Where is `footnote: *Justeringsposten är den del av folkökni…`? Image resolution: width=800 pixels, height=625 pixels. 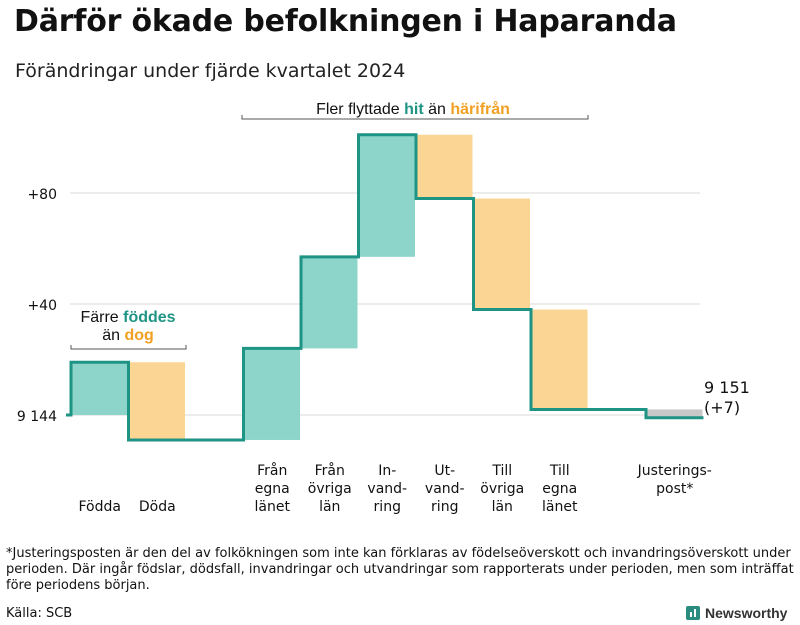
footnote: *Justeringsposten är den del av folkökni… is located at coordinates (400, 569).